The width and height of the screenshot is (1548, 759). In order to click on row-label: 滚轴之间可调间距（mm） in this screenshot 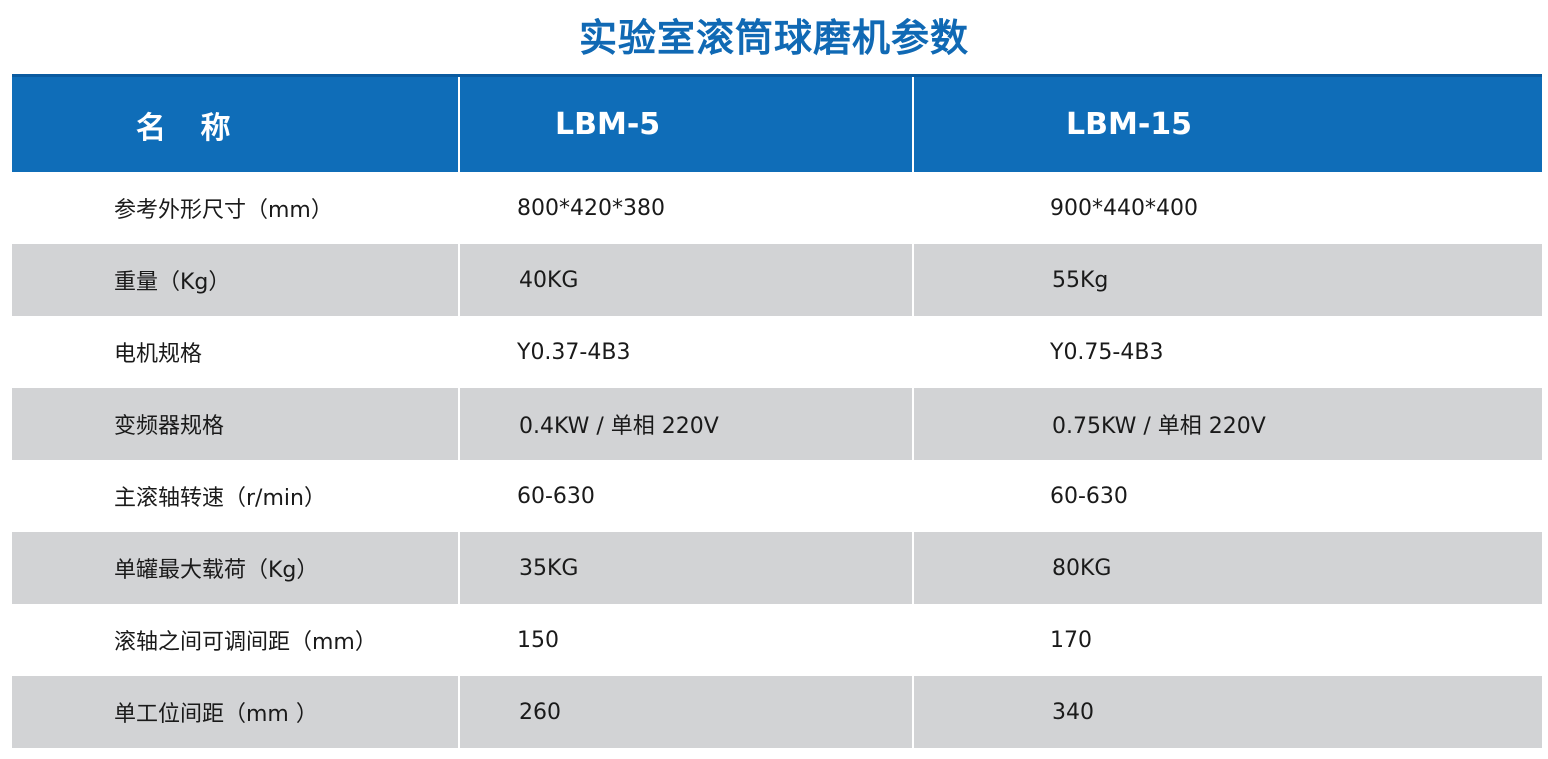, I will do `click(245, 642)`.